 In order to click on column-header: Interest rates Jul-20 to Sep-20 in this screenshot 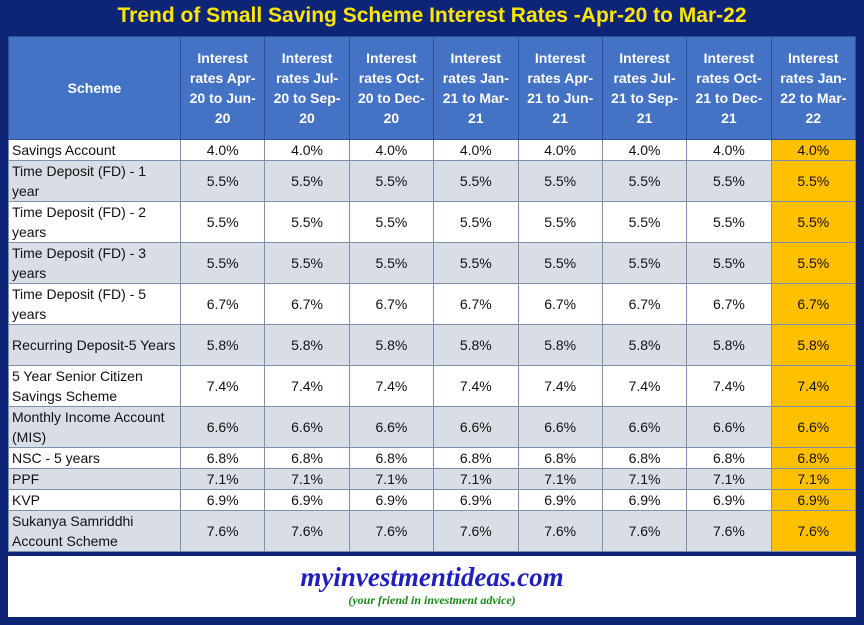, I will do `click(307, 88)`.